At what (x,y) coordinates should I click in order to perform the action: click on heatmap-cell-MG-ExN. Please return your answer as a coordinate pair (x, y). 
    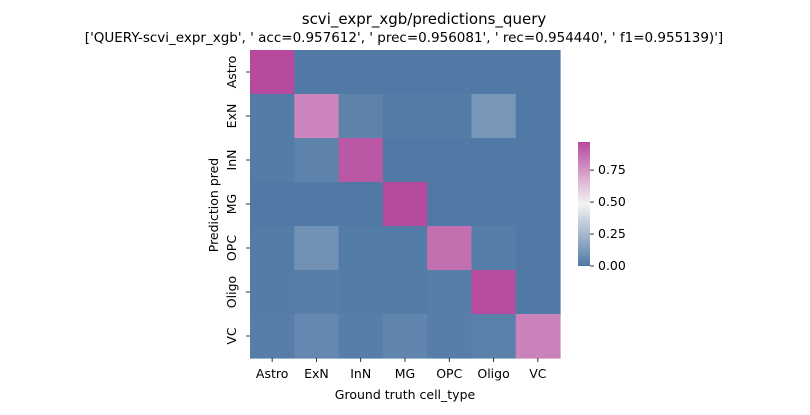
    Looking at the image, I should click on (317, 204).